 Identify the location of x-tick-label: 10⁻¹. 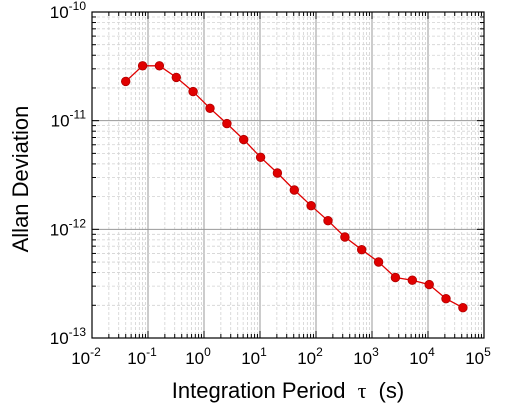
(142, 356).